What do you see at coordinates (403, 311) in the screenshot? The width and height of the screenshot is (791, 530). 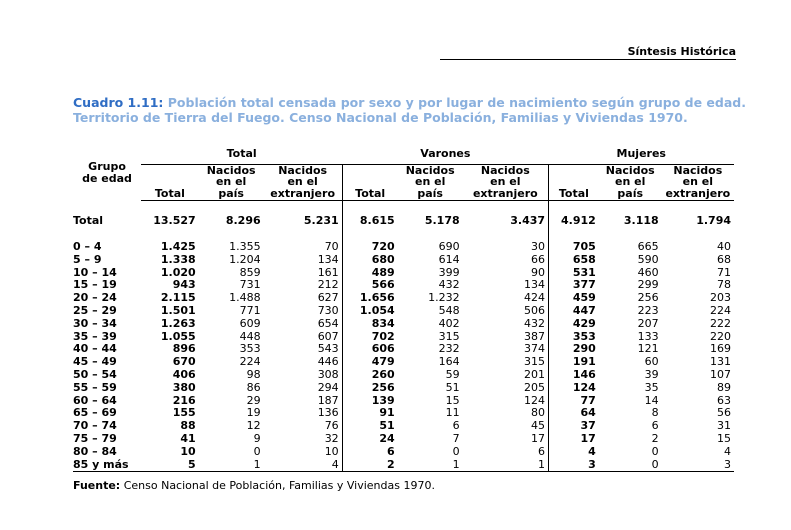 I see `table-row: 25 – 29 1.501 771 730 1.054 548 506 447 223 224` at bounding box center [403, 311].